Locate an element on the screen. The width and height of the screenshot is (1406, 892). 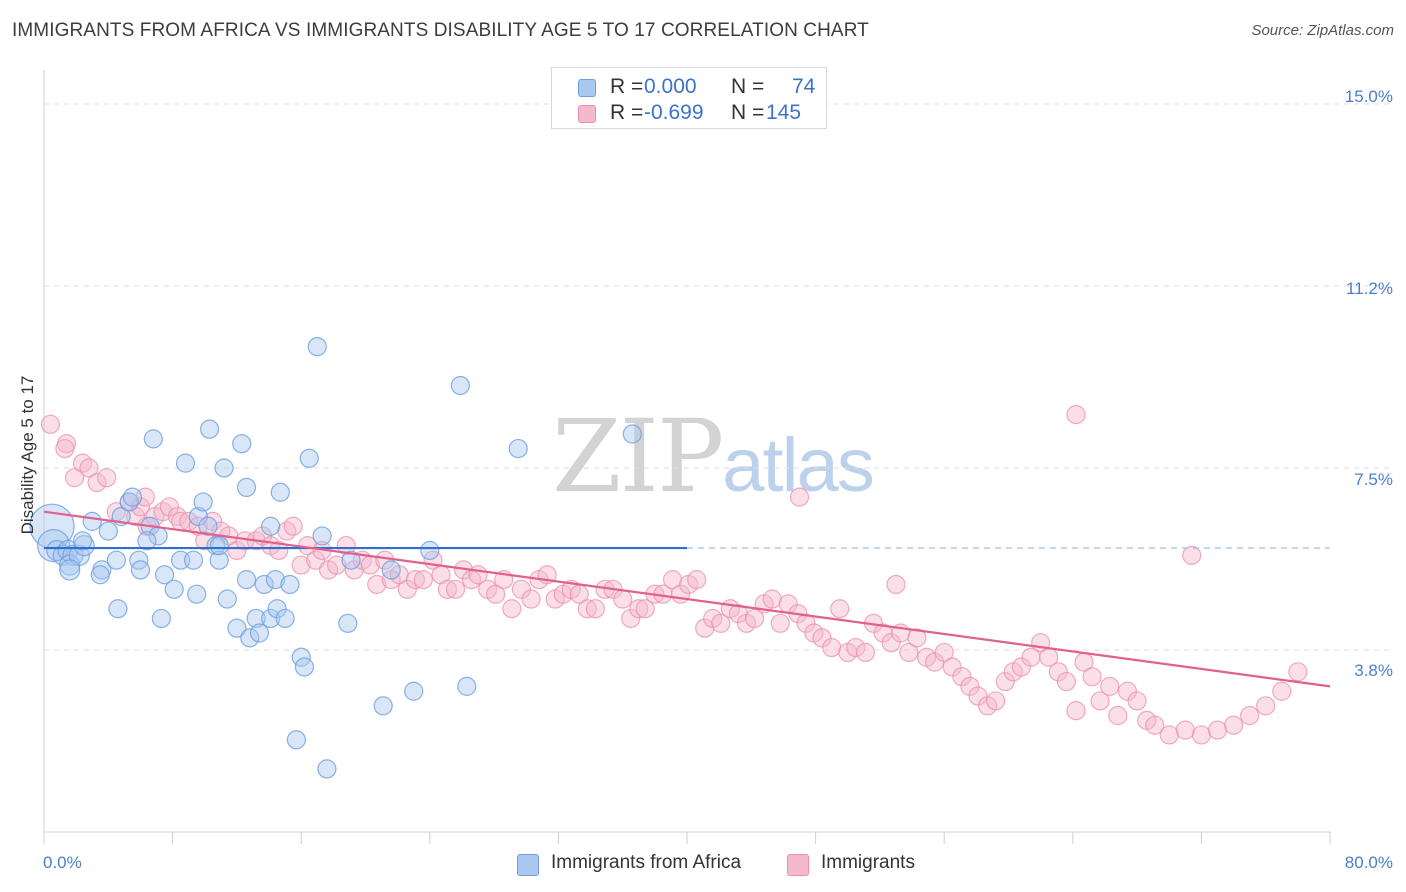
r-value: -0.699 is located at coordinates (674, 112).